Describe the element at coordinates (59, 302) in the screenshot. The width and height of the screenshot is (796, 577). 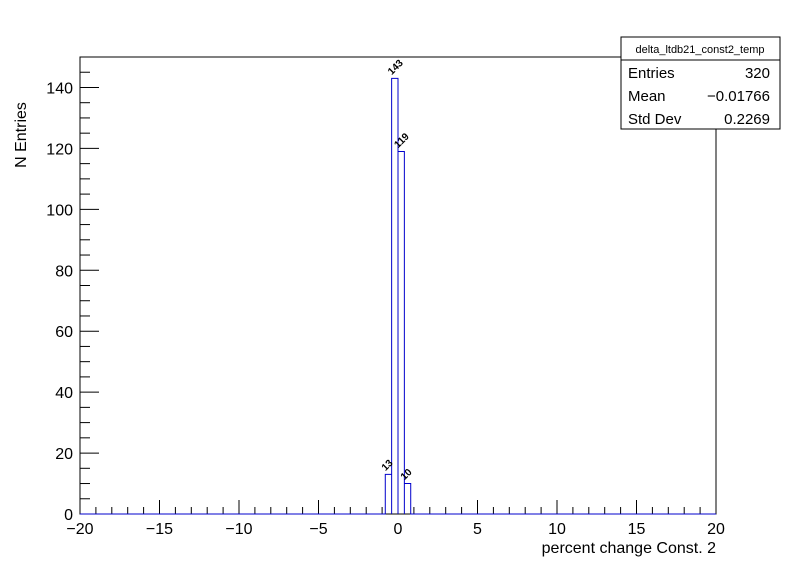
I see `y-tick-labels: 0 20 40 60 80 100 120 140` at that location.